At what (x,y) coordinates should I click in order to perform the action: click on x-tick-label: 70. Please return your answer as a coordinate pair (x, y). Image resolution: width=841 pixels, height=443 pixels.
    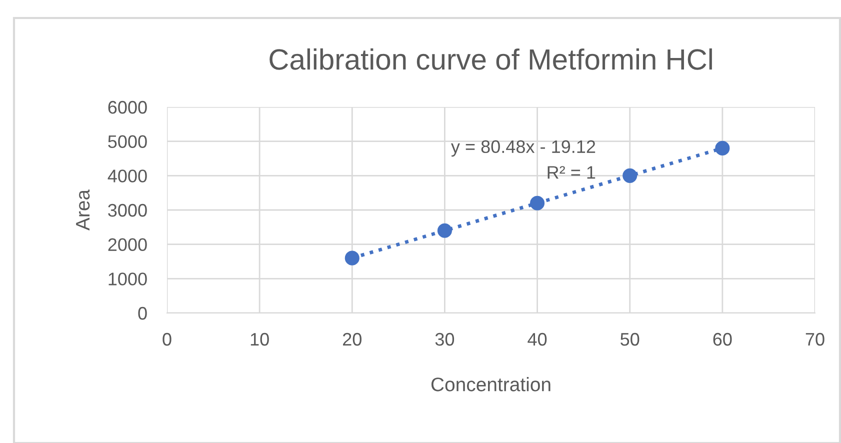
    Looking at the image, I should click on (815, 339).